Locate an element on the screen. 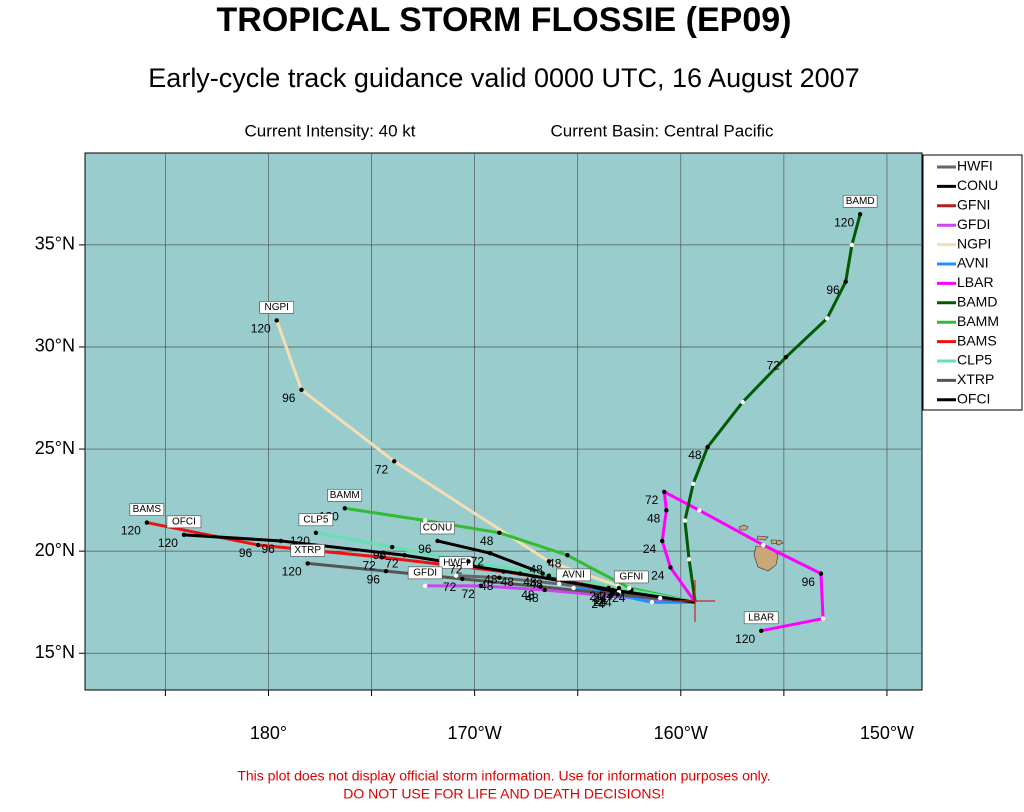 The width and height of the screenshot is (1024, 812). y-tick-label: 30°N is located at coordinates (55, 346).